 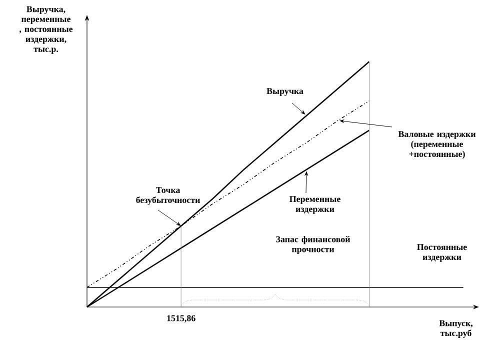 I want to click on legend-label: Переменные издержки, so click(x=315, y=205).